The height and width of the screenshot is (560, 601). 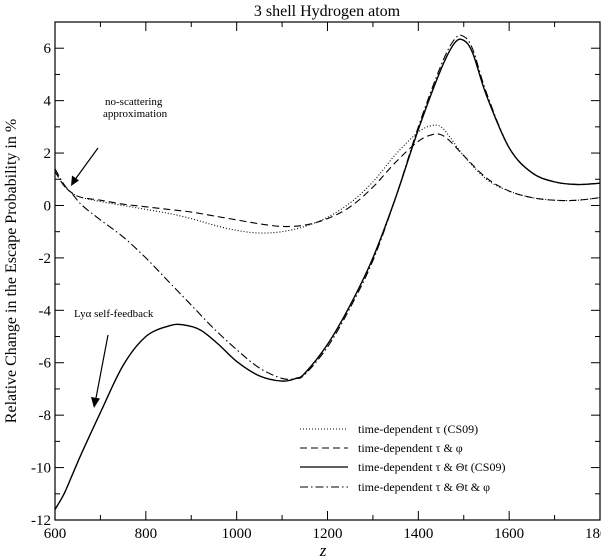 I want to click on x-tick-label: 1200, so click(x=328, y=534).